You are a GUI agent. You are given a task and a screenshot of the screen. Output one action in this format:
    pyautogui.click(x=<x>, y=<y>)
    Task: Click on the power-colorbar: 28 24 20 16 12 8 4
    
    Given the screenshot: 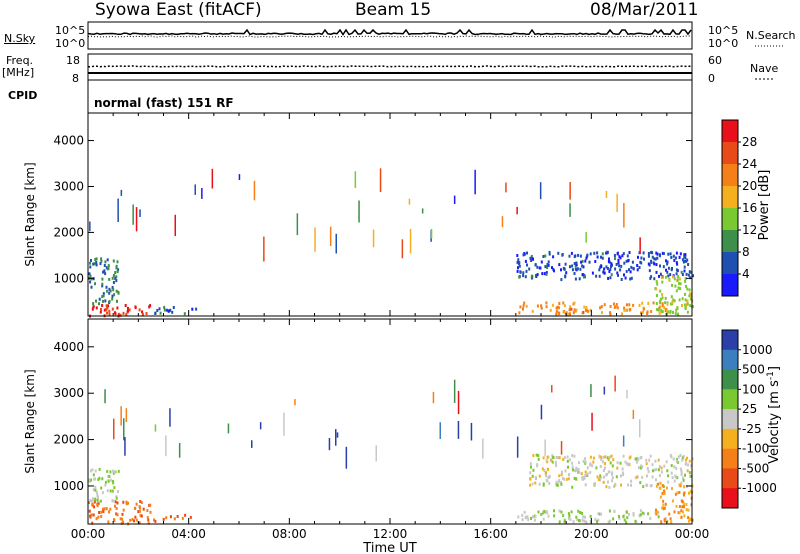 What is the action you would take?
    pyautogui.click(x=739, y=208)
    